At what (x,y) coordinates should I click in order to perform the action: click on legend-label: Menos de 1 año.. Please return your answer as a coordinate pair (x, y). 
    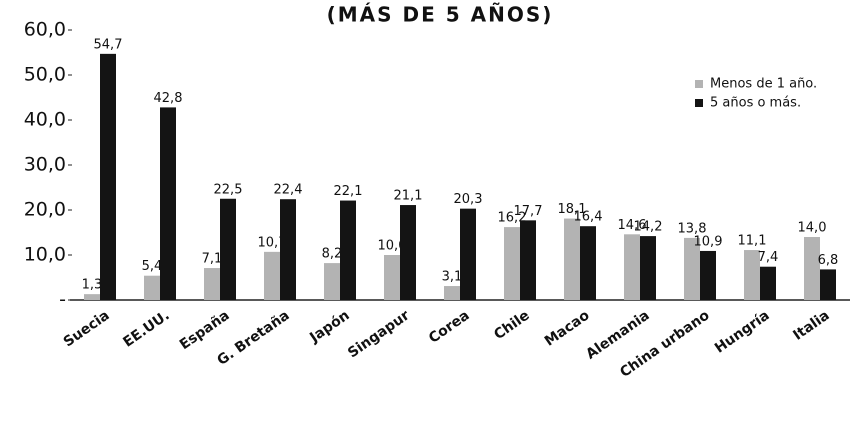
    Looking at the image, I should click on (763, 84).